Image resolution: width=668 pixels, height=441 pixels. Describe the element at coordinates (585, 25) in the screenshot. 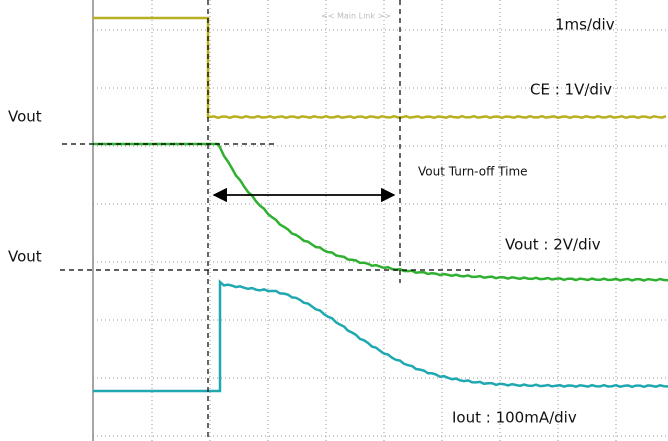

I see `time-scale: 1ms/div` at that location.